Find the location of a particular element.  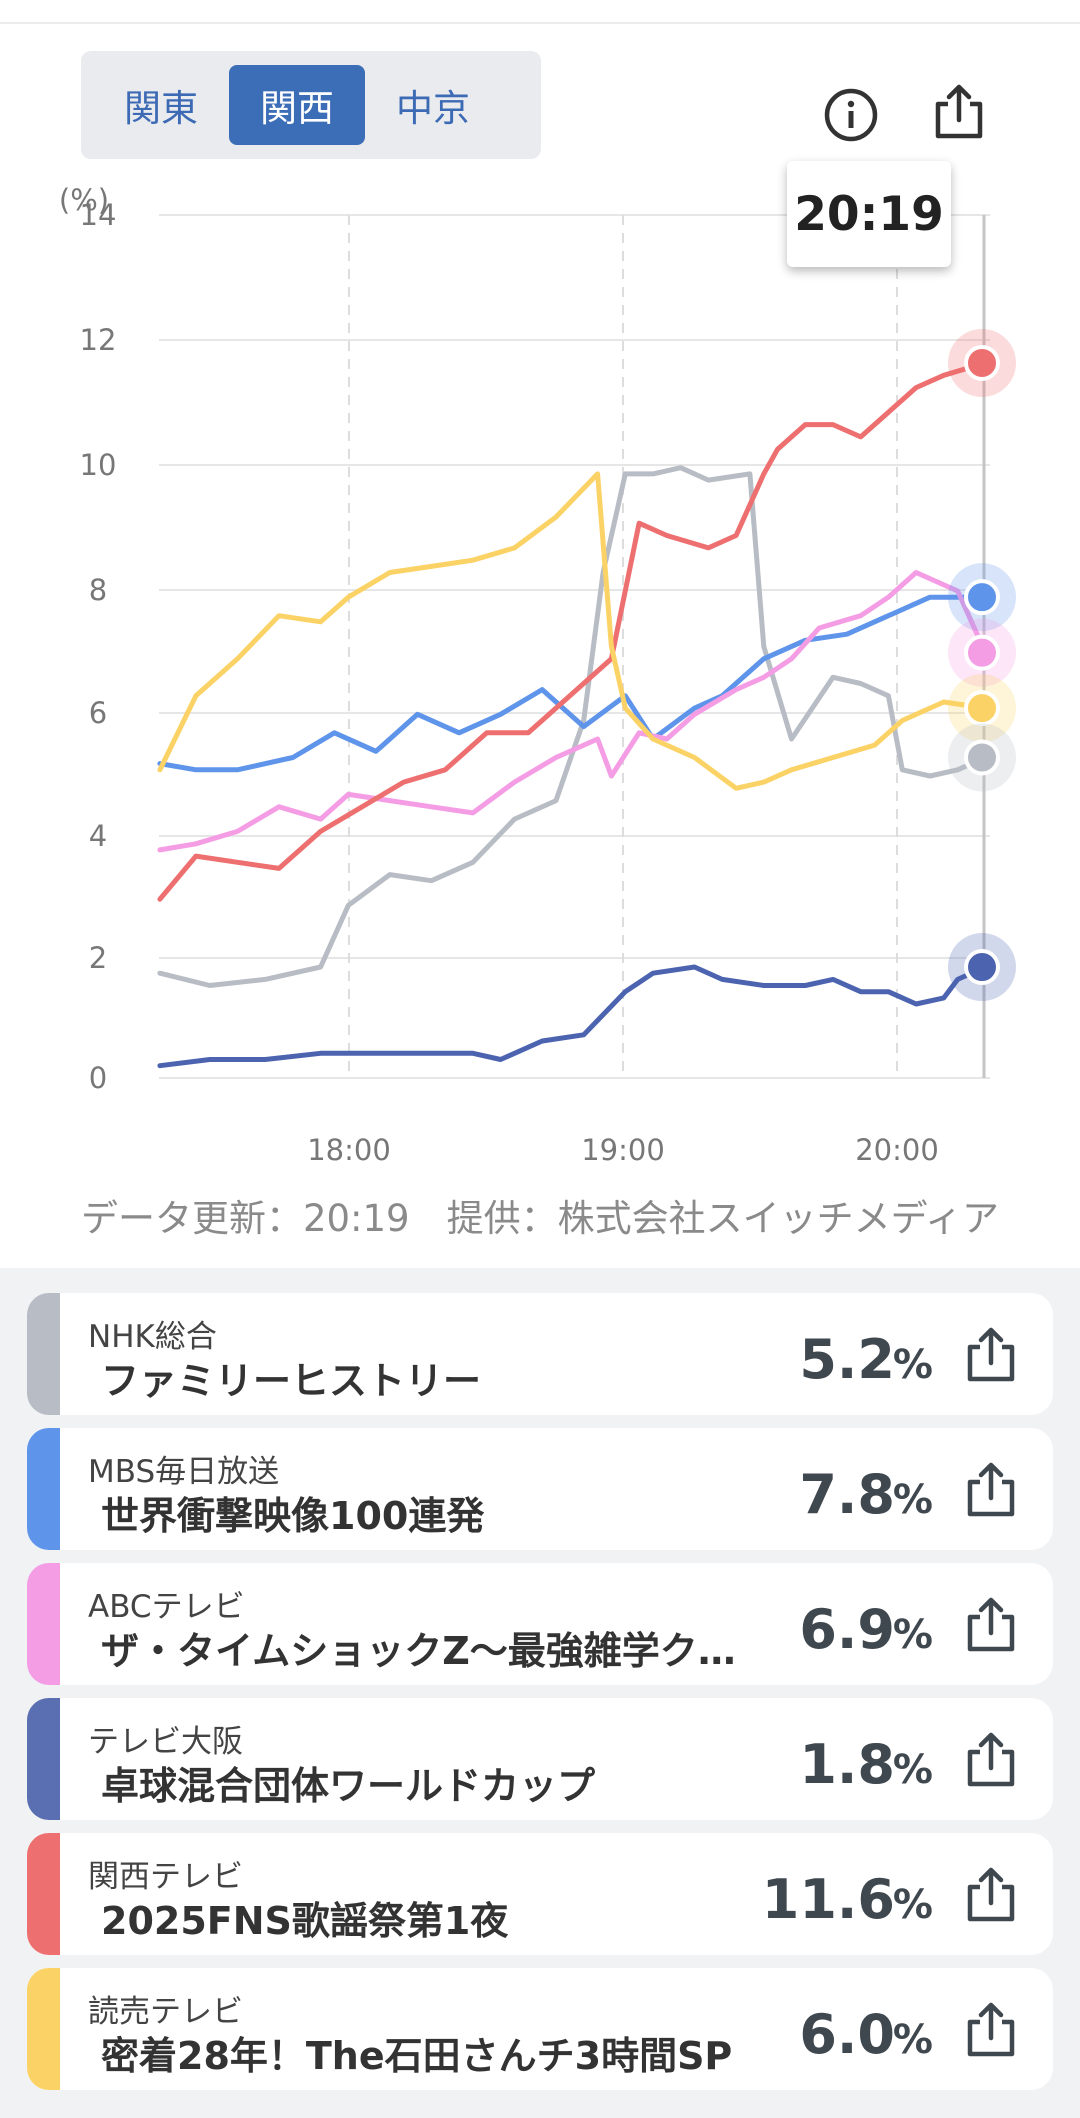

channel-card: テレビ大阪卓球混合団体ワールドカップ 1.8% is located at coordinates (540, 1759).